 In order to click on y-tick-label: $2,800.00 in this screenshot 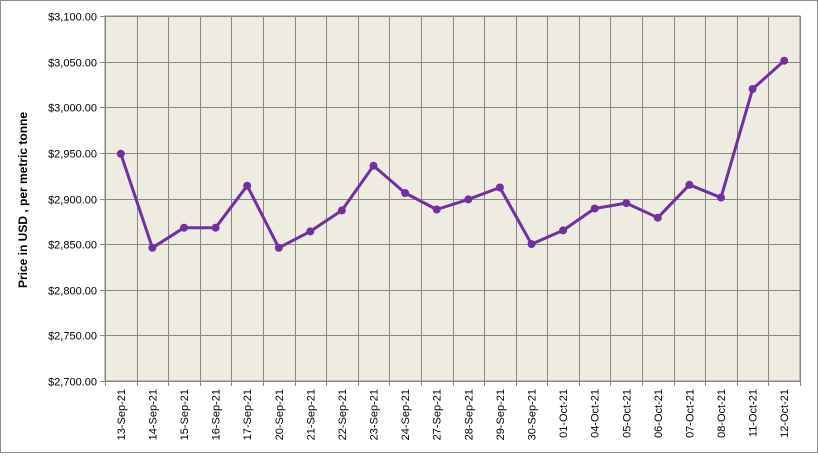, I will do `click(72, 292)`.